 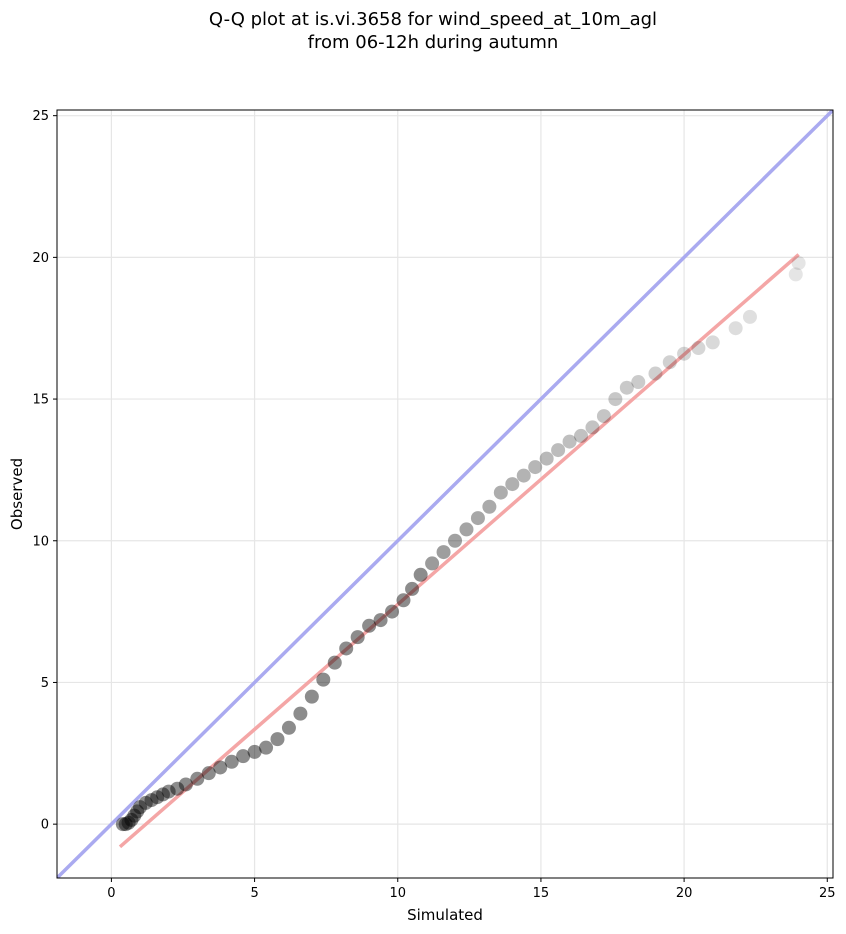 What do you see at coordinates (445, 915) in the screenshot?
I see `x-axis-label: Simulated` at bounding box center [445, 915].